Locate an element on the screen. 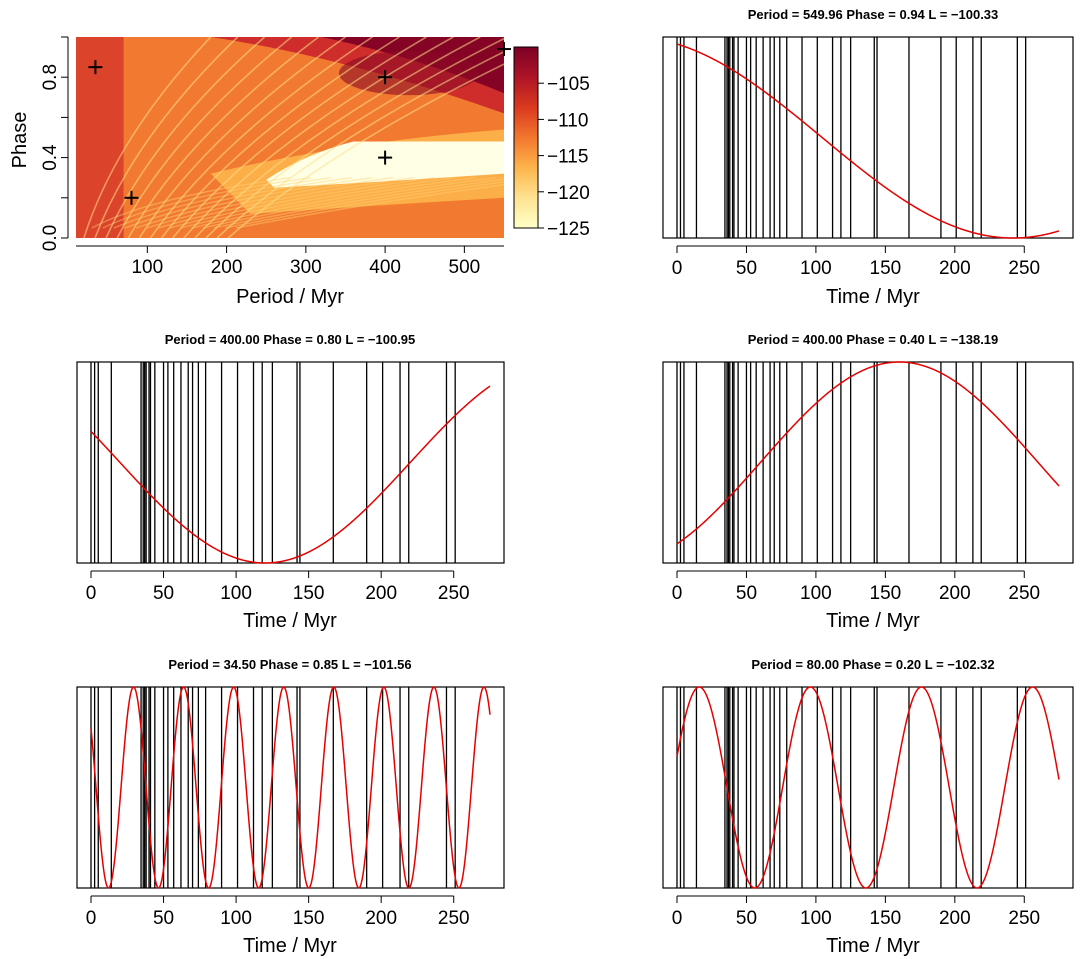  panel-3-curve is located at coordinates (868, 453).